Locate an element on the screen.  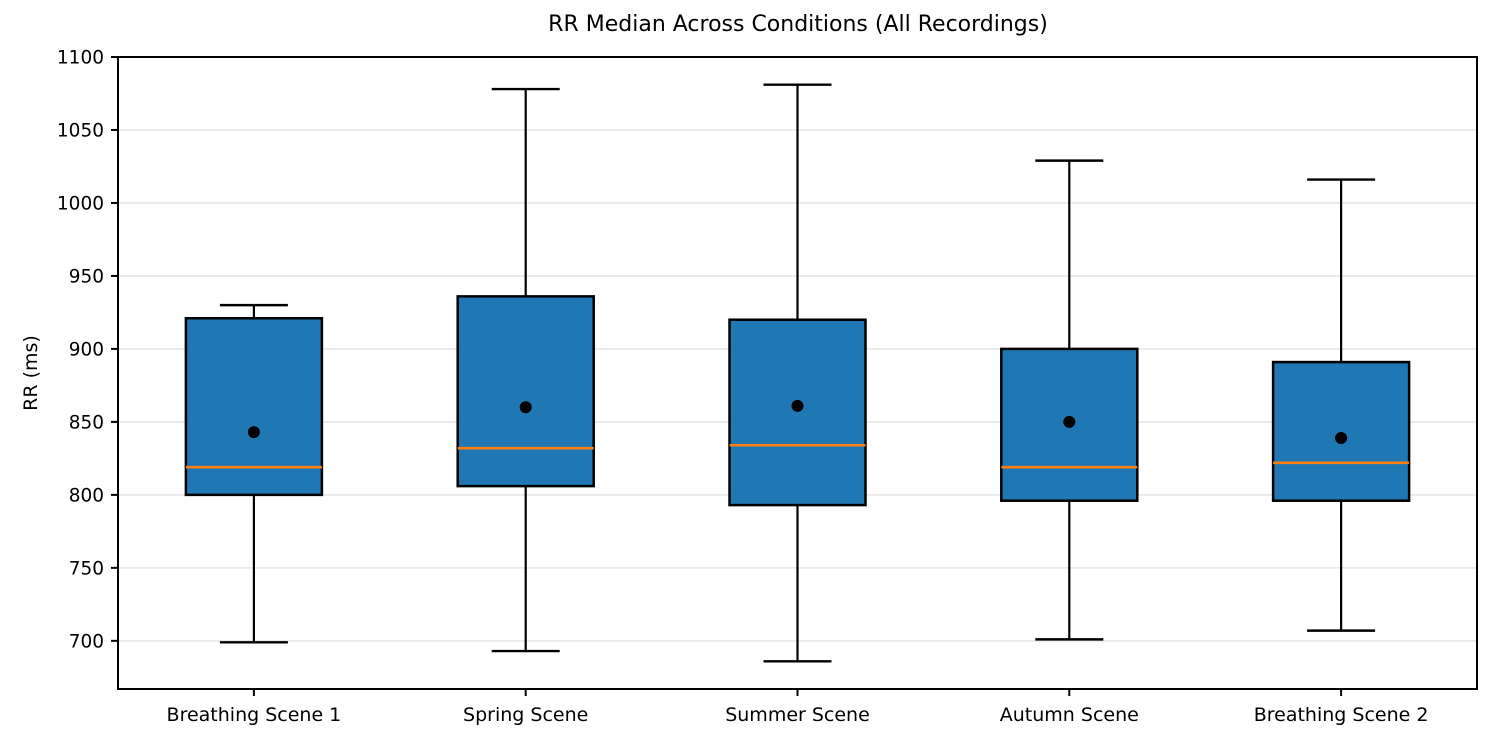
y-tick-label: 900 is located at coordinates (86, 349).